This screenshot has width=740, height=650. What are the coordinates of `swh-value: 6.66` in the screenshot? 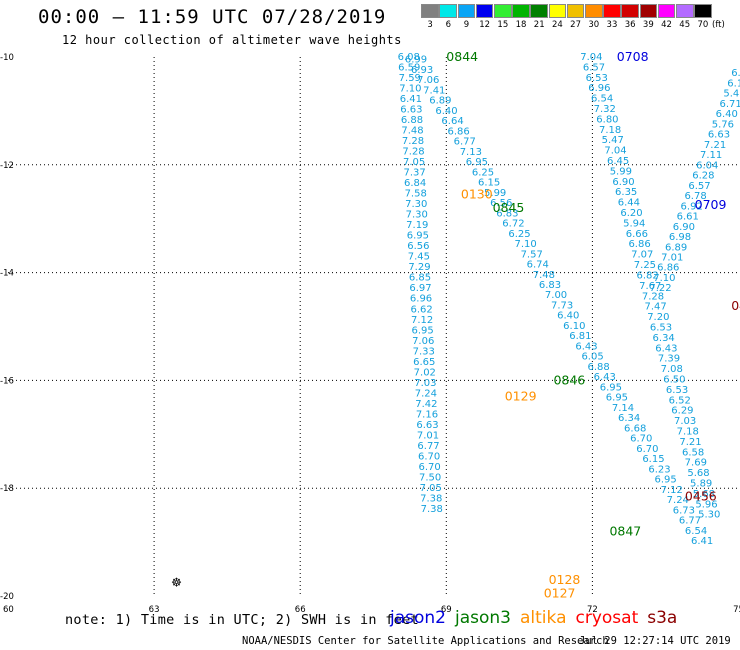 It's located at (637, 234).